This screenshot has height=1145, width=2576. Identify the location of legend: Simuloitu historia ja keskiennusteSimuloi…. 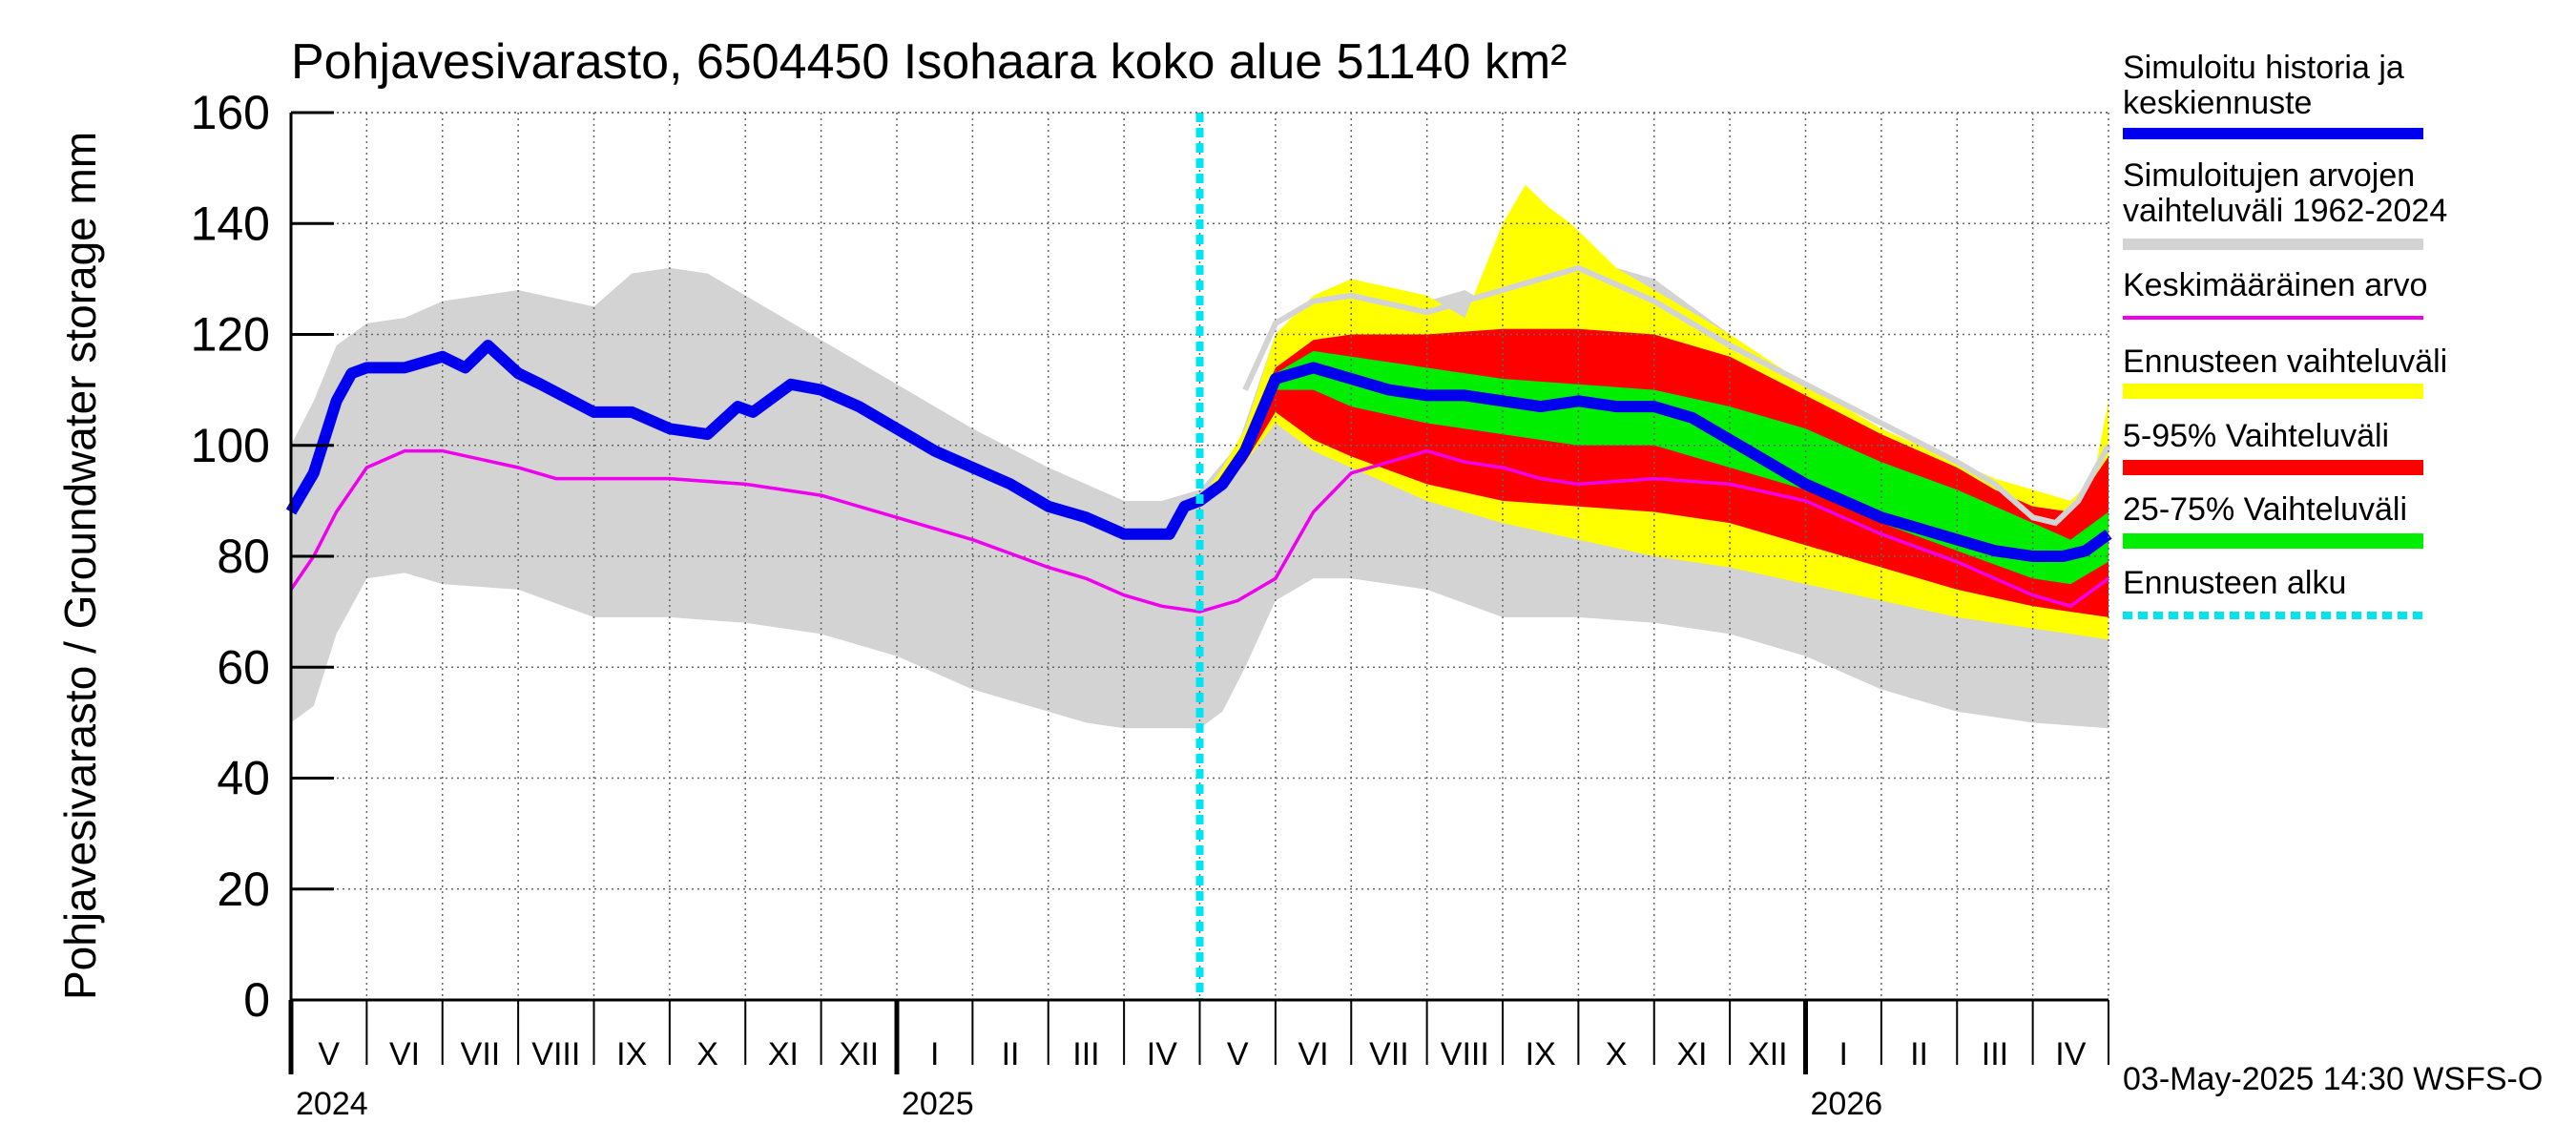
(2285, 335).